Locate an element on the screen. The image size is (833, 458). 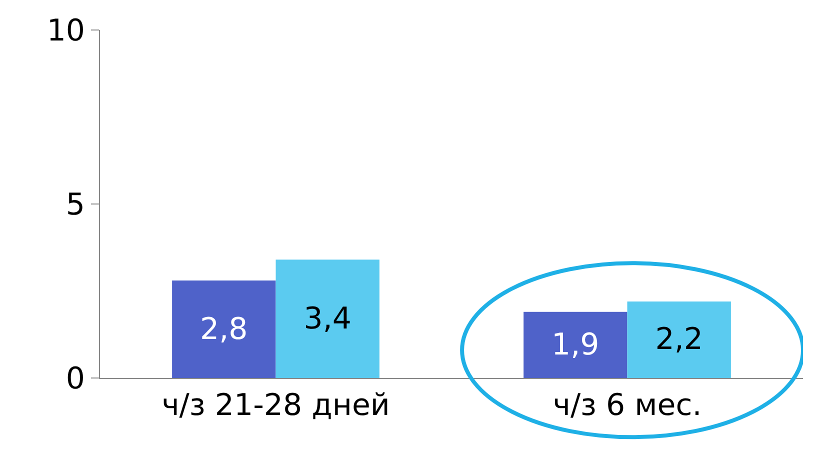
data-label: 2,2 is located at coordinates (679, 340).